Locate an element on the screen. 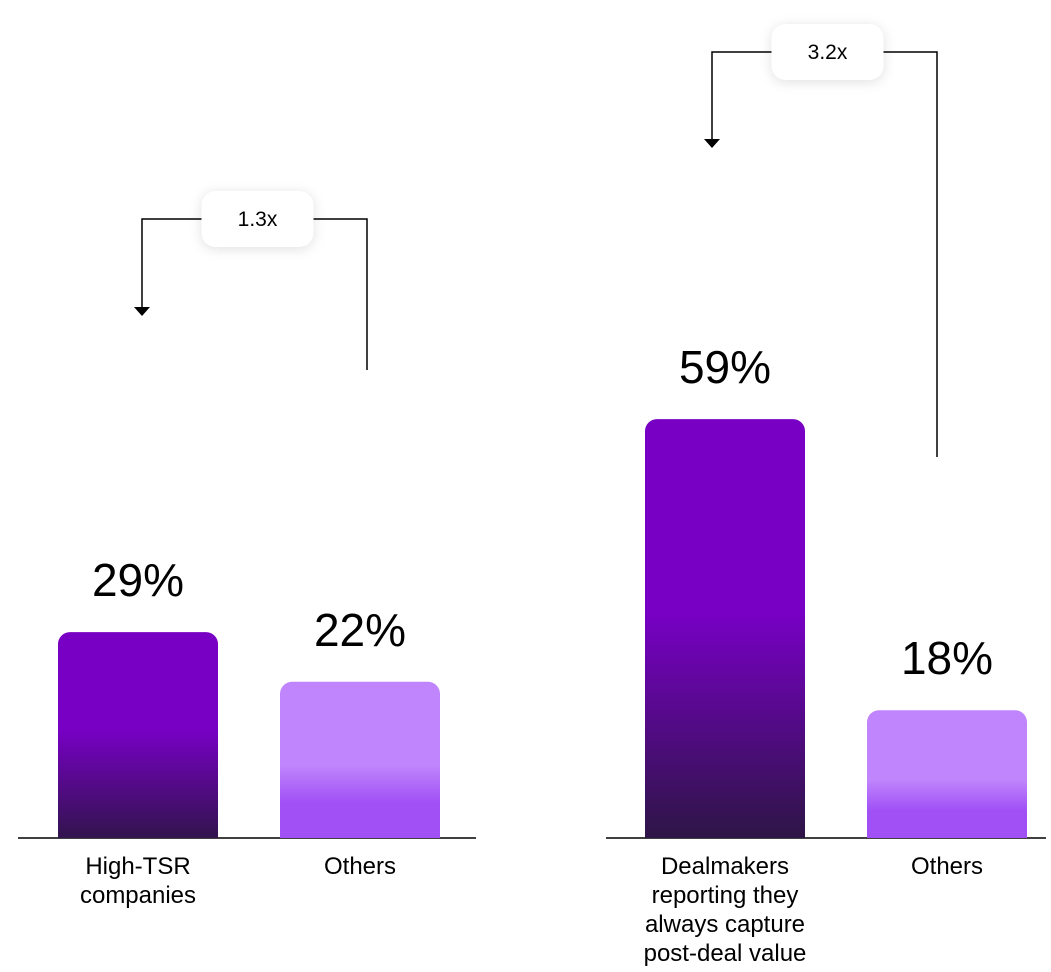  chart-2-comparison-bracket: 3.2x is located at coordinates (821, 240).